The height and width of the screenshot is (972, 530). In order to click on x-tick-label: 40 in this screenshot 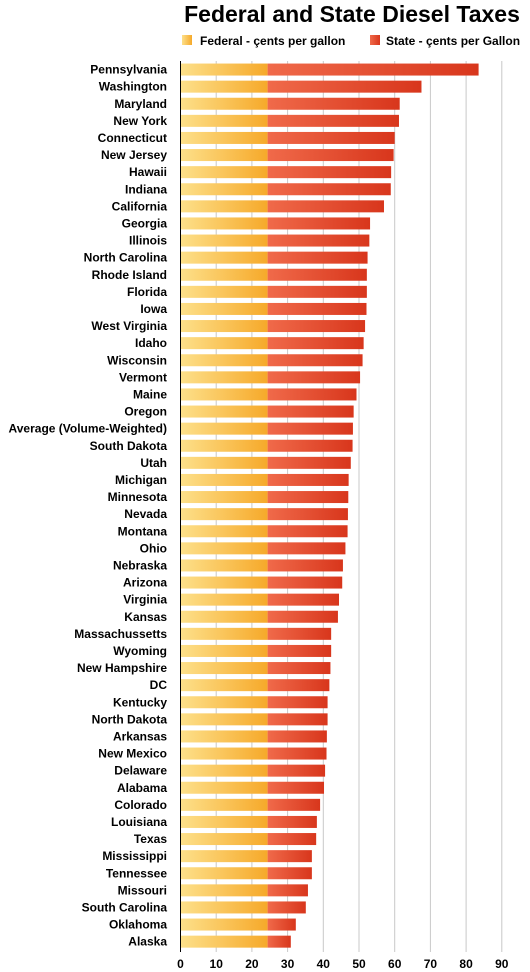, I will do `click(324, 964)`.